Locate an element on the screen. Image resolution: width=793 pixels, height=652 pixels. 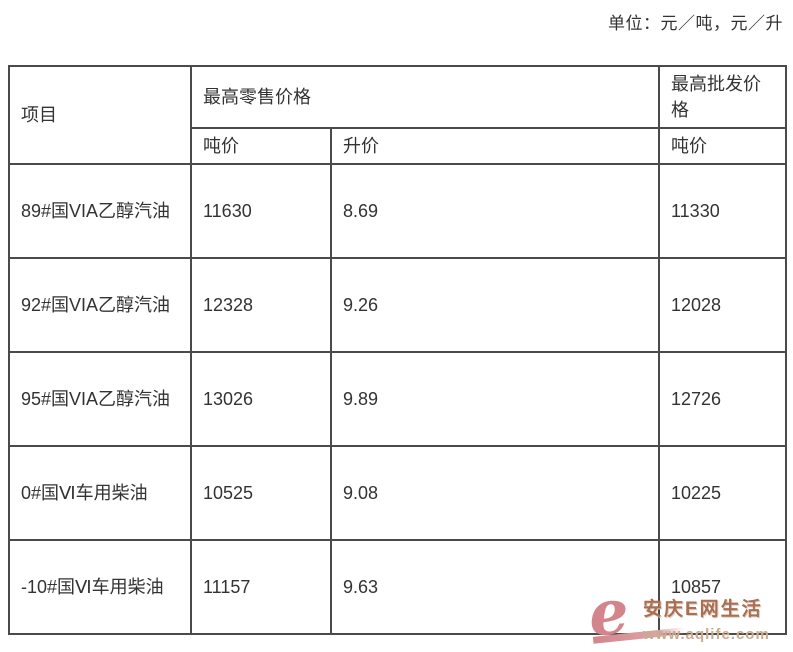
header-item: 项目 is located at coordinates (100, 115).